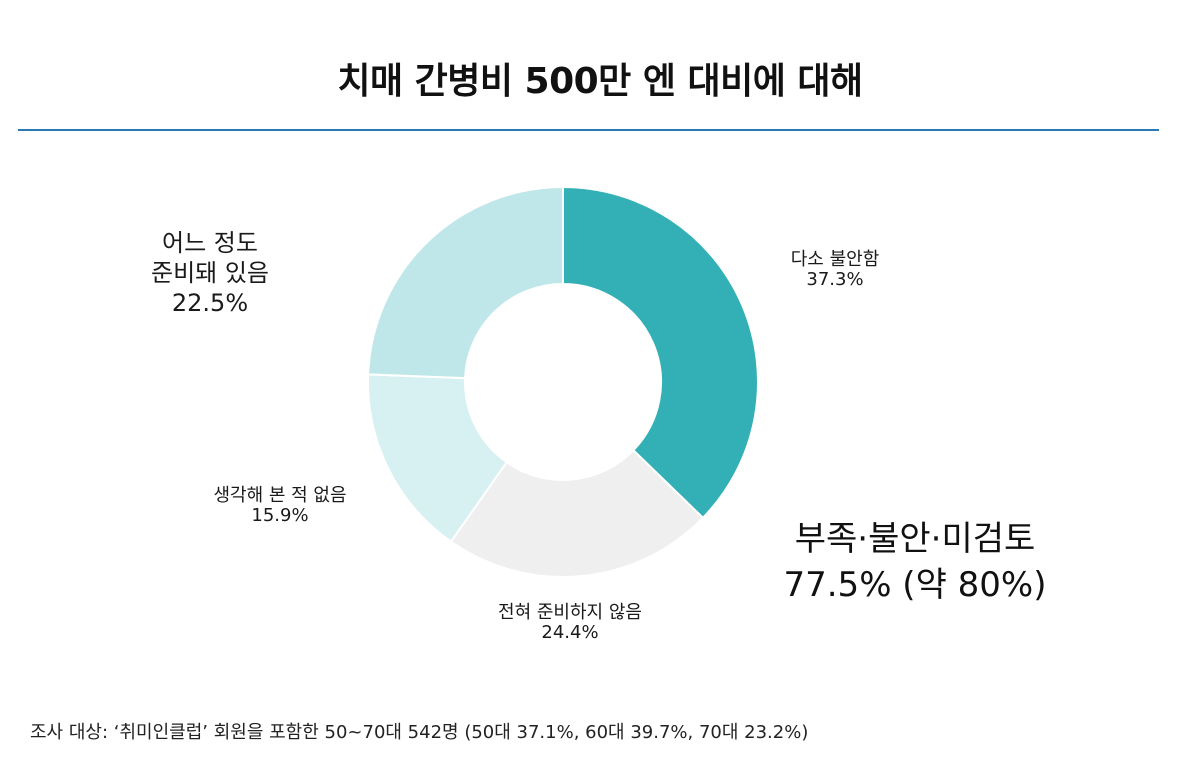  I want to click on slice-not-prepared, so click(465, 282).